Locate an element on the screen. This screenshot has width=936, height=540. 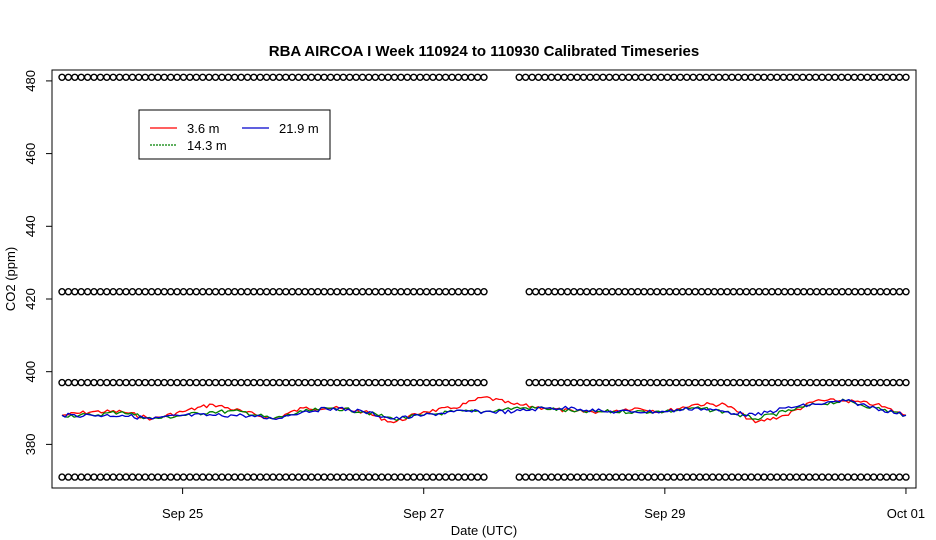
x-tick-label-3: Oct 01 is located at coordinates (906, 513).